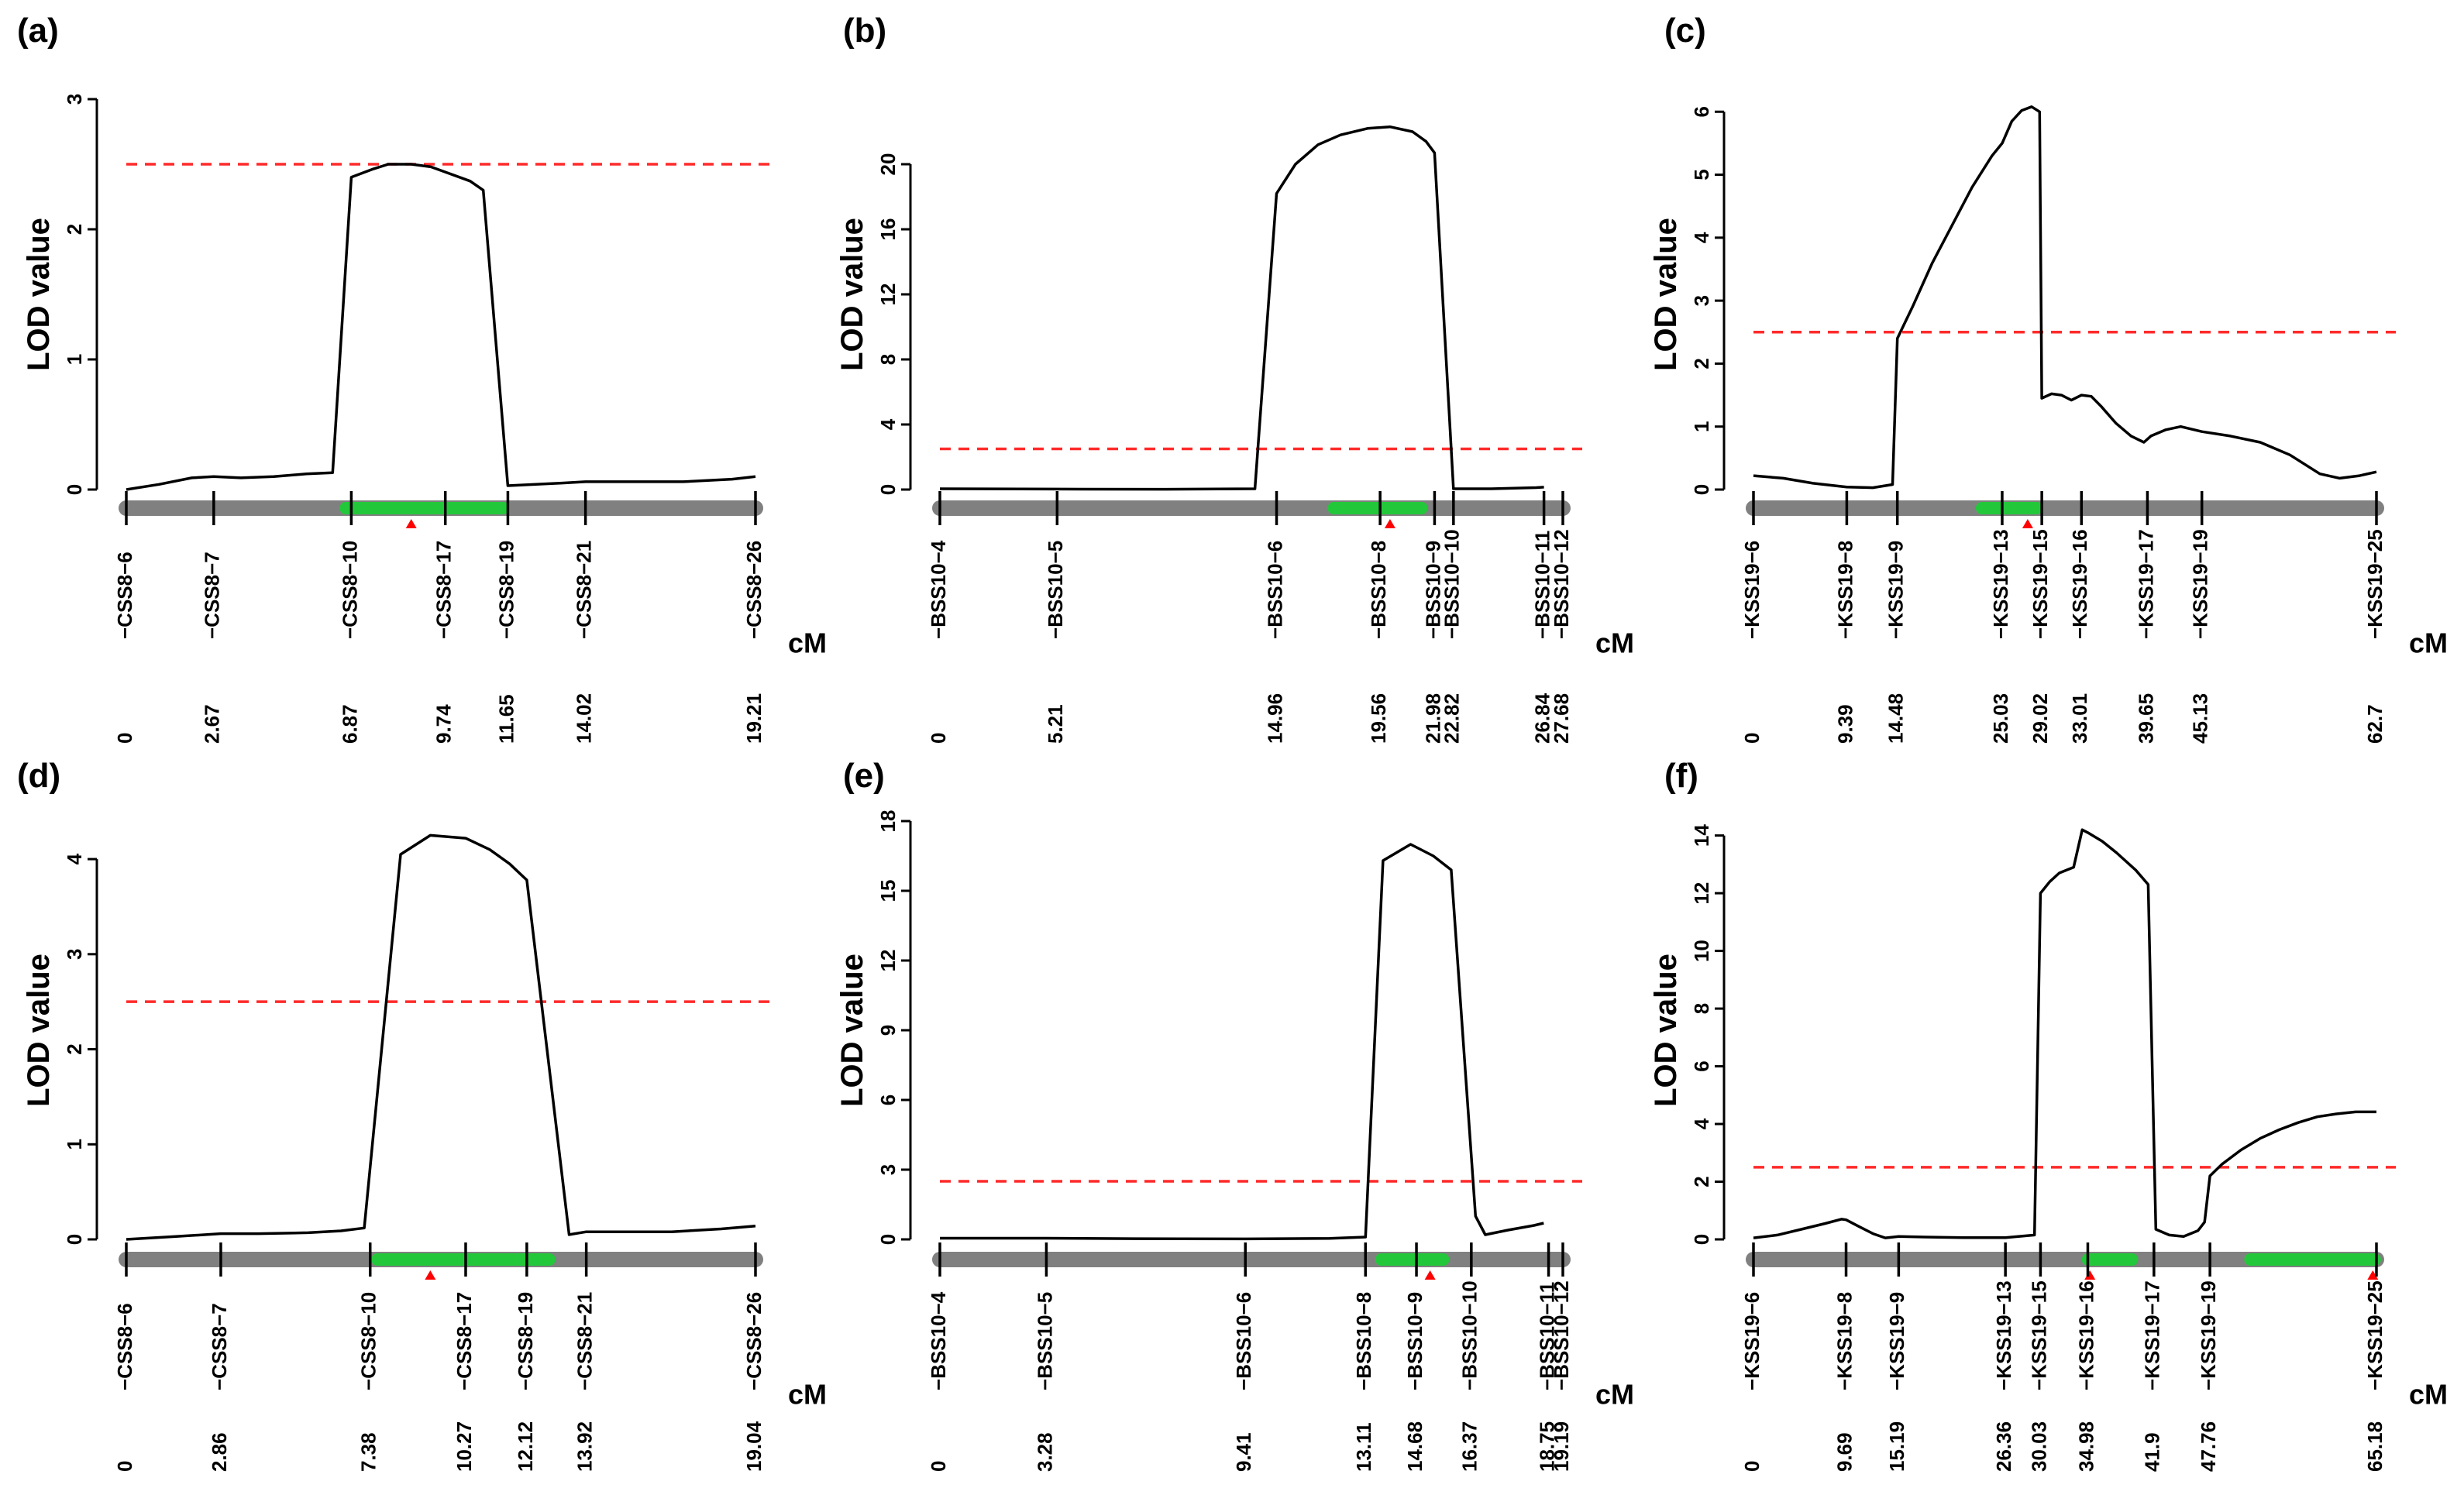 The image size is (2464, 1495). What do you see at coordinates (888, 229) in the screenshot?
I see `y-tick-label: 16` at bounding box center [888, 229].